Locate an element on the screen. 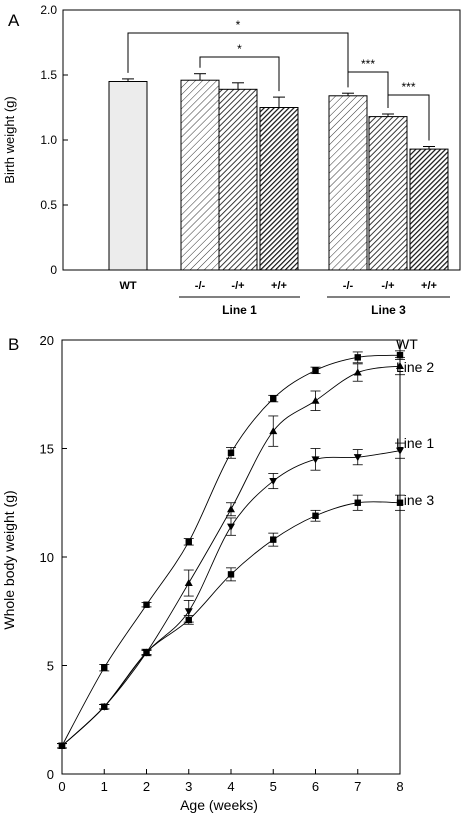  panel-a-y-tick-label: 1.0 is located at coordinates (48, 140).